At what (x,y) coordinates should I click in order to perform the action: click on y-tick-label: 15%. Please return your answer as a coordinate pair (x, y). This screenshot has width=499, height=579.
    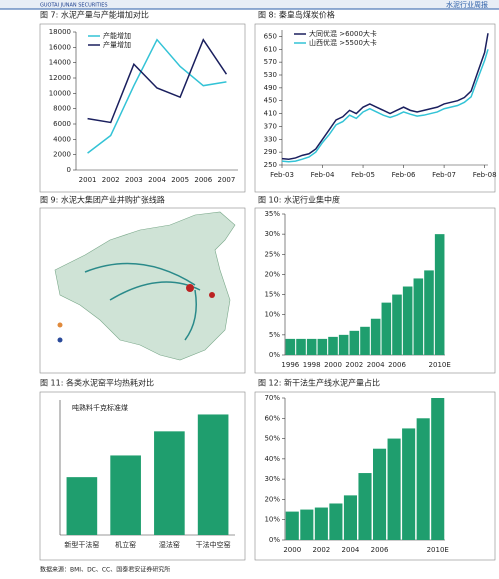
    Looking at the image, I should click on (272, 295).